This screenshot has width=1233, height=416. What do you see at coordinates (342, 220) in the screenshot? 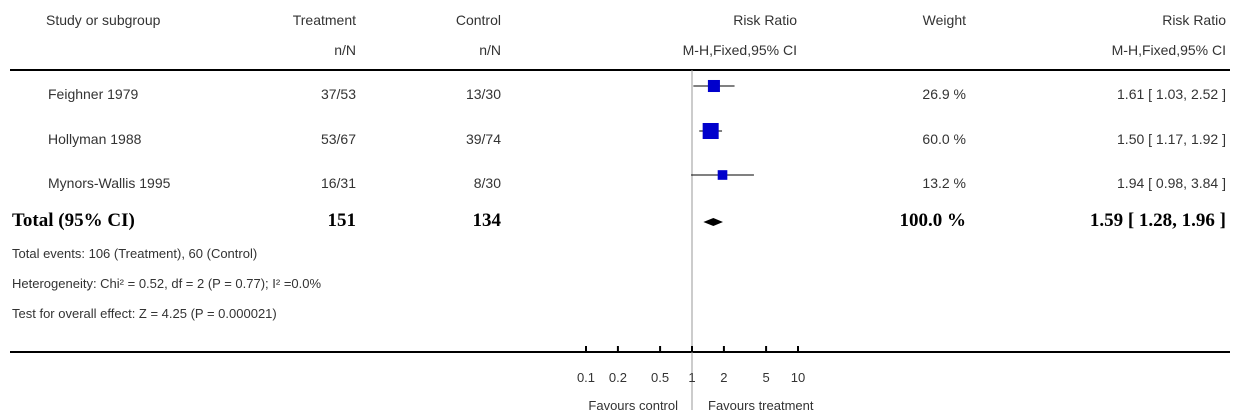
I see `total-treatment: 151` at bounding box center [342, 220].